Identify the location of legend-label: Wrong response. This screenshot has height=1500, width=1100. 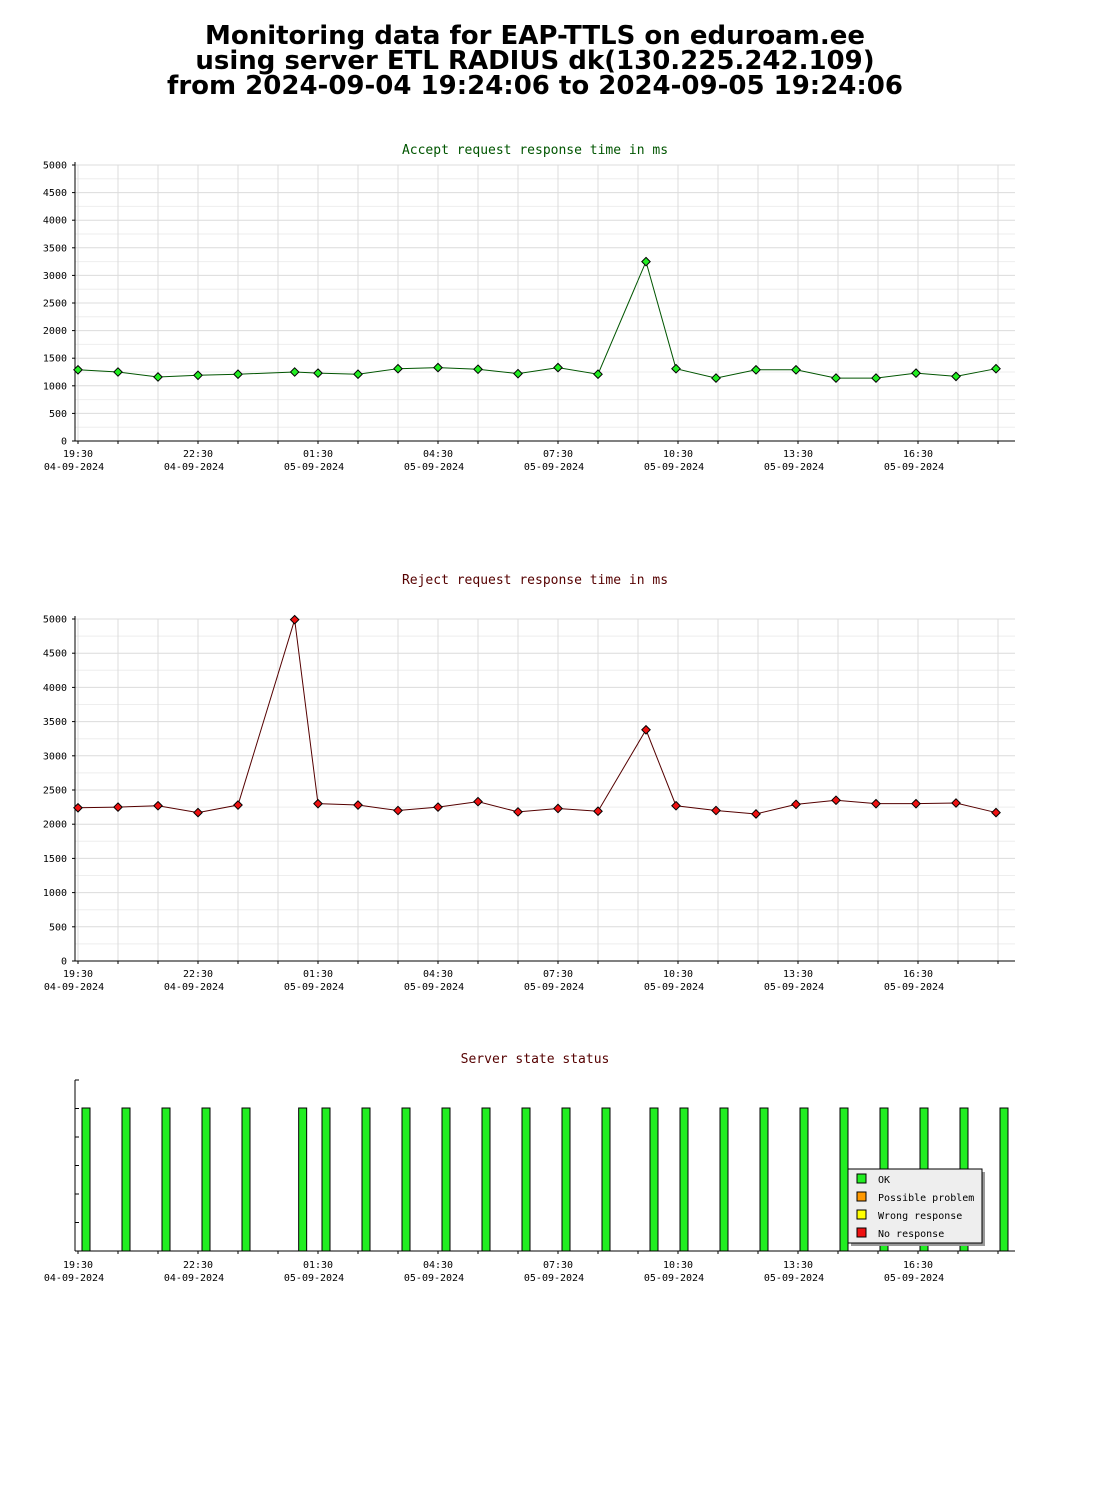
(920, 1216).